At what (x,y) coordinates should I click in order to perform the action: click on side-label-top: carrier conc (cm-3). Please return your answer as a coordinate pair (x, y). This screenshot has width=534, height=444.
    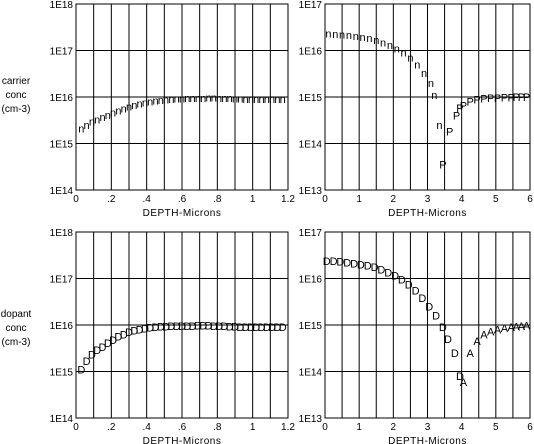
    Looking at the image, I should click on (16, 95).